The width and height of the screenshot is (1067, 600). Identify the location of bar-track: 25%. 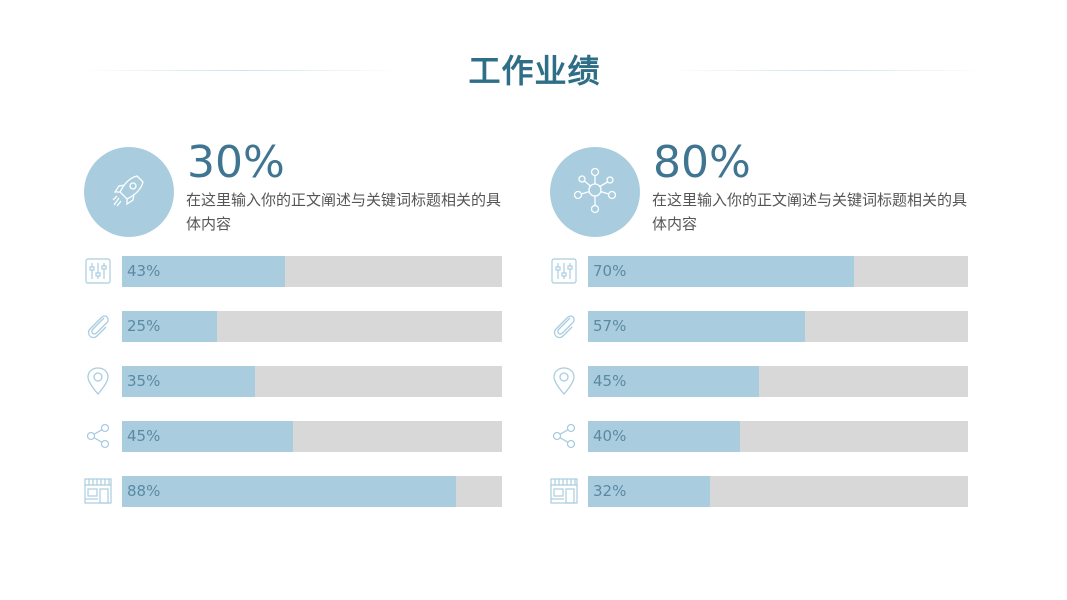
(312, 326).